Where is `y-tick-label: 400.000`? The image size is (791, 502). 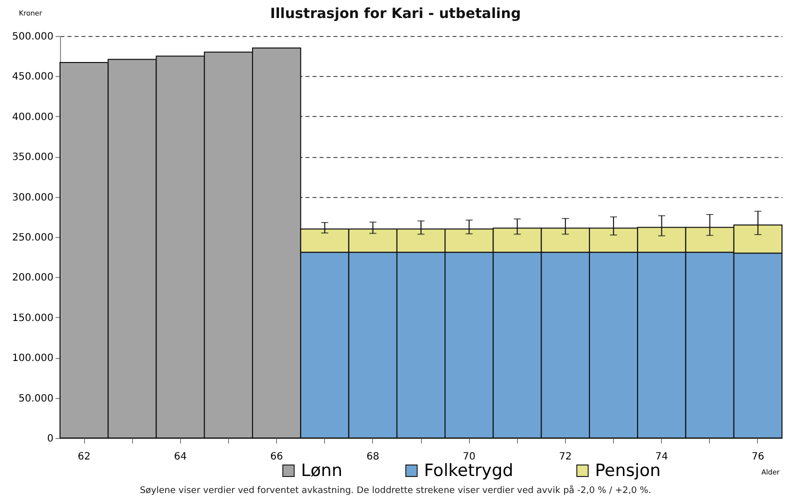 y-tick-label: 400.000 is located at coordinates (33, 117).